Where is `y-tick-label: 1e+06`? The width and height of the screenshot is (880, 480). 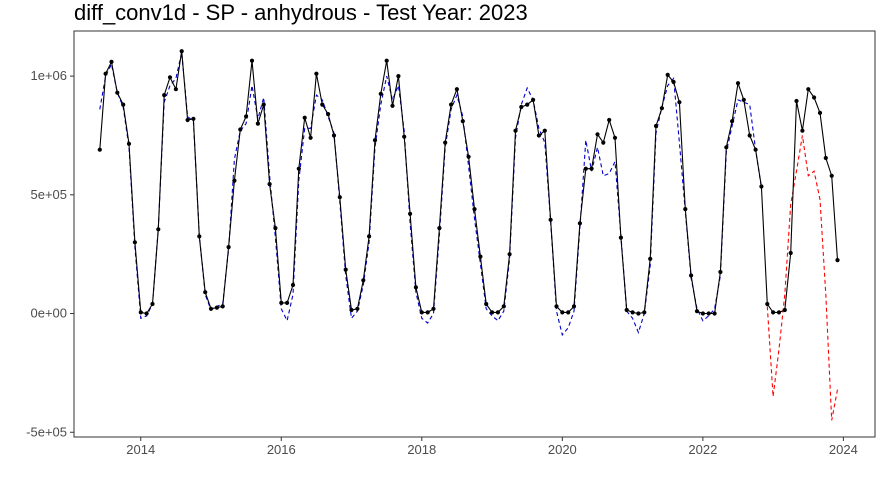
y-tick-label: 1e+06 is located at coordinates (48, 75).